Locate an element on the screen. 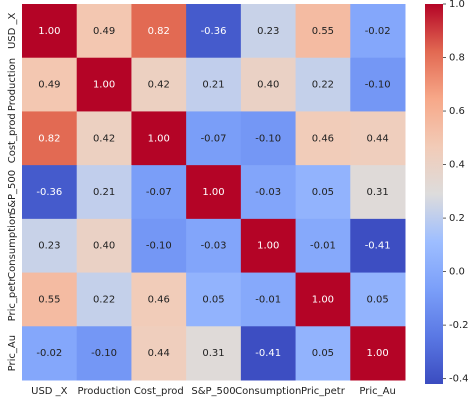 This screenshot has width=474, height=401. y-tick-label: Consumption is located at coordinates (12, 246).